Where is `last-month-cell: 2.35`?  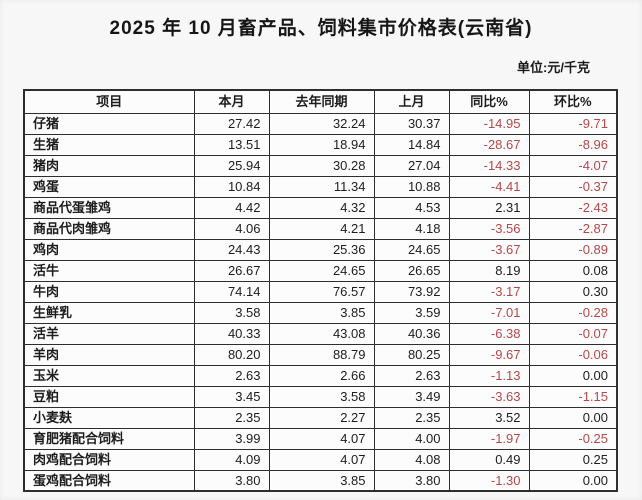 last-month-cell: 2.35 is located at coordinates (411, 417).